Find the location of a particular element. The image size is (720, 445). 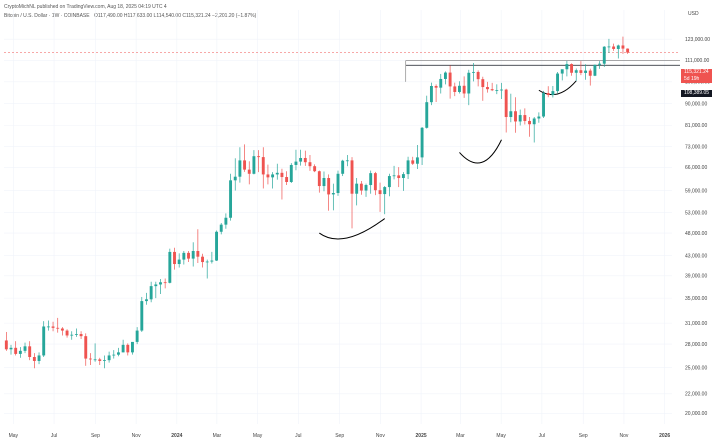

y-tick-label: 28,000.00 is located at coordinates (696, 345).